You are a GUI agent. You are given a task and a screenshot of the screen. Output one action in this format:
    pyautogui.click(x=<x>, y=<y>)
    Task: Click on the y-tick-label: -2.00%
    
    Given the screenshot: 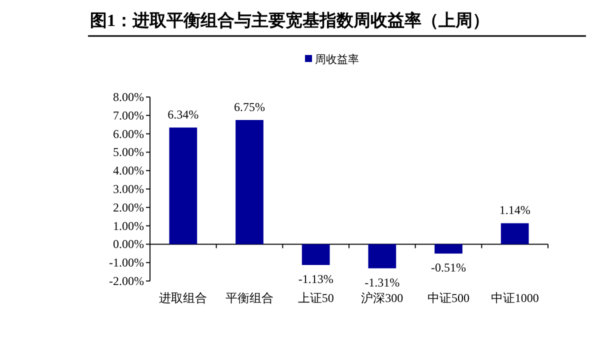 What is the action you would take?
    pyautogui.click(x=126, y=281)
    